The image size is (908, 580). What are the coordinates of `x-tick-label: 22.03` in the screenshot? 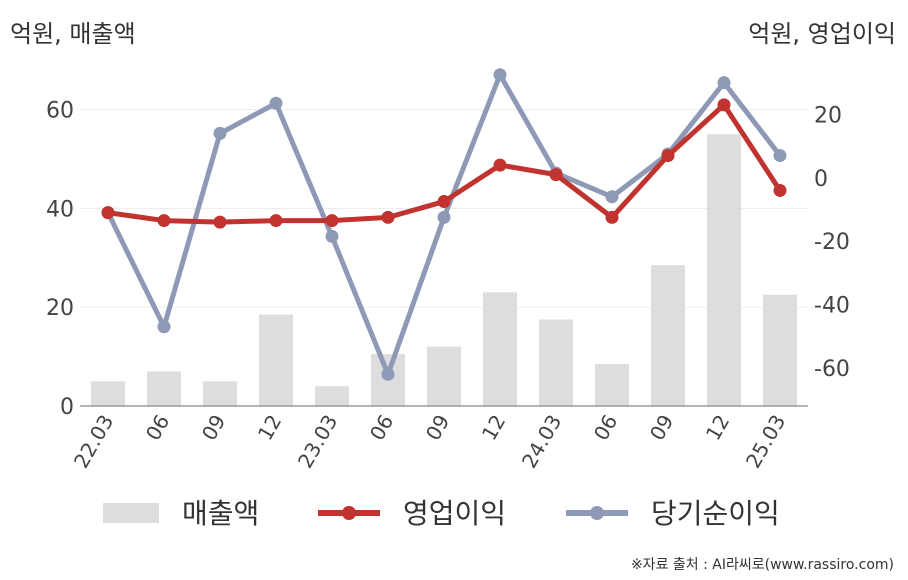 It's located at (93, 442).